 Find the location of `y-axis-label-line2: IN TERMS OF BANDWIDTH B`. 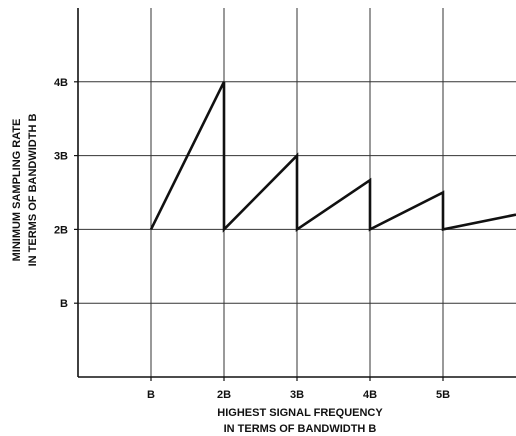

y-axis-label-line2: IN TERMS OF BANDWIDTH B is located at coordinates (33, 190).